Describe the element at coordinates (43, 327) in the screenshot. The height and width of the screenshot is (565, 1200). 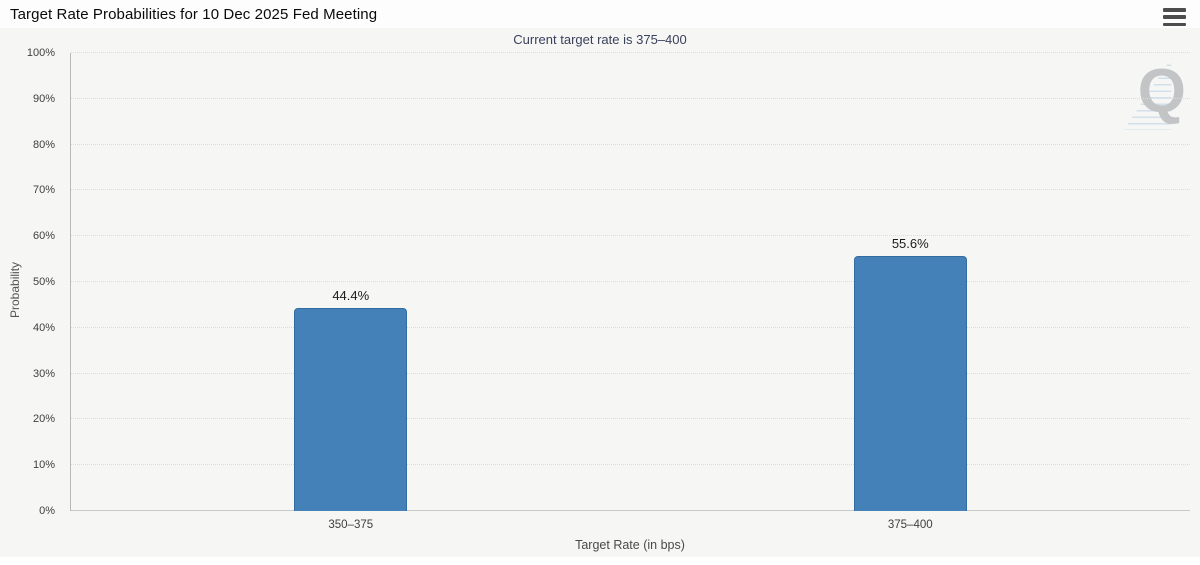
I see `y-tick-label: 40%` at that location.